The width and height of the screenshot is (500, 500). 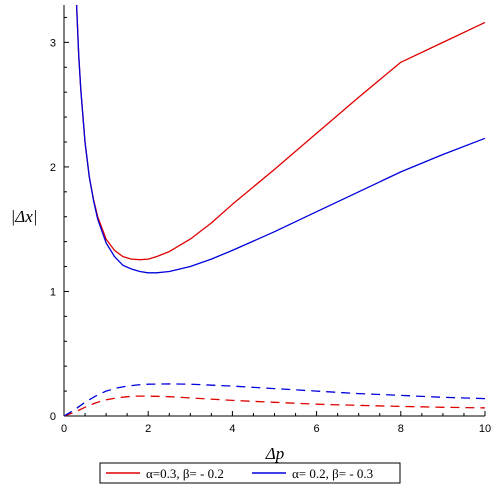 What do you see at coordinates (53, 168) in the screenshot?
I see `y-tick-label: 2` at bounding box center [53, 168].